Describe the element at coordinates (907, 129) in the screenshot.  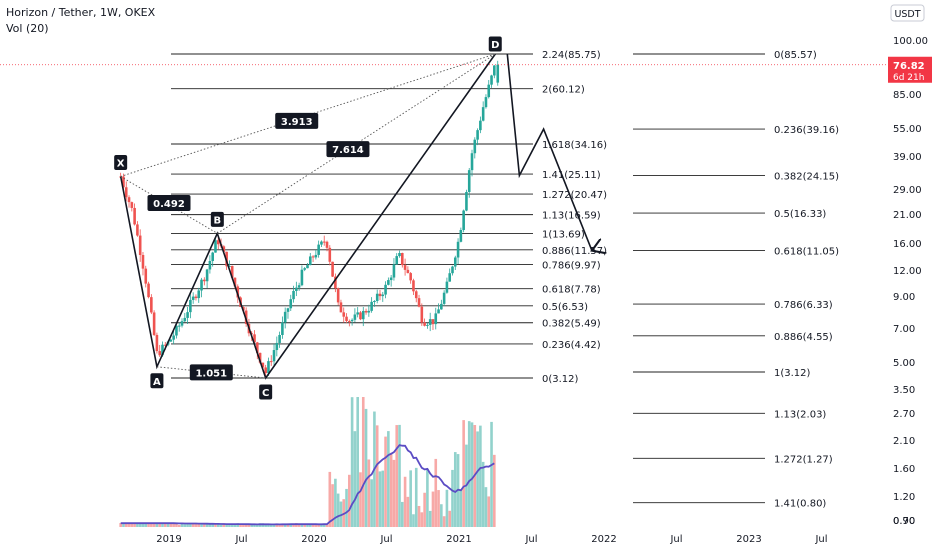
I see `price-tick-label: 55.00` at that location.